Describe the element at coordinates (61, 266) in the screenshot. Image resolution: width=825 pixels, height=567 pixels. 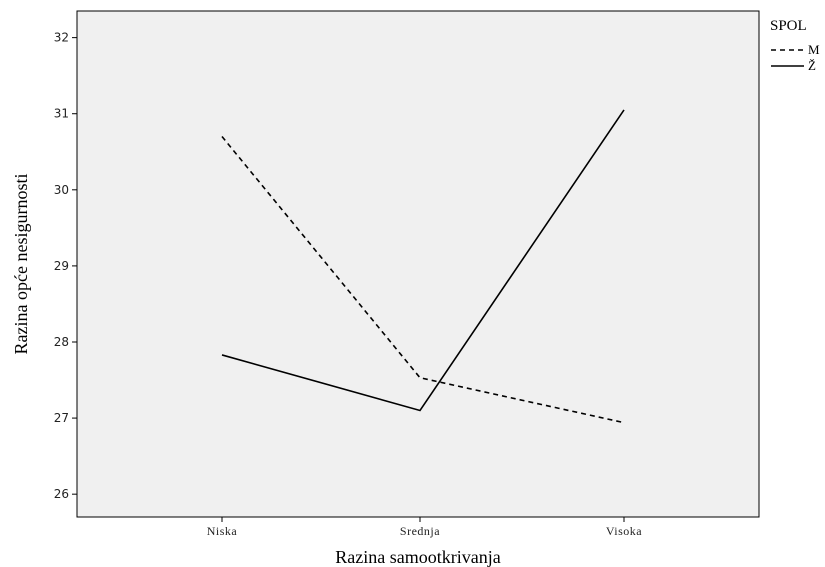
I see `y-tick-label: 29` at that location.